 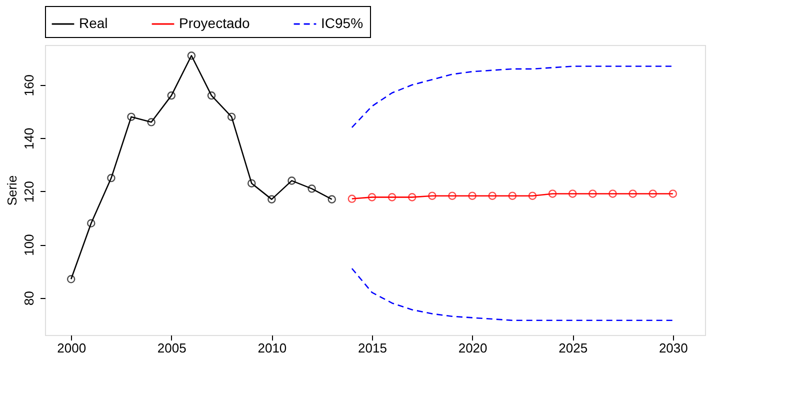 I want to click on y-tick-label: 160, so click(x=29, y=85).